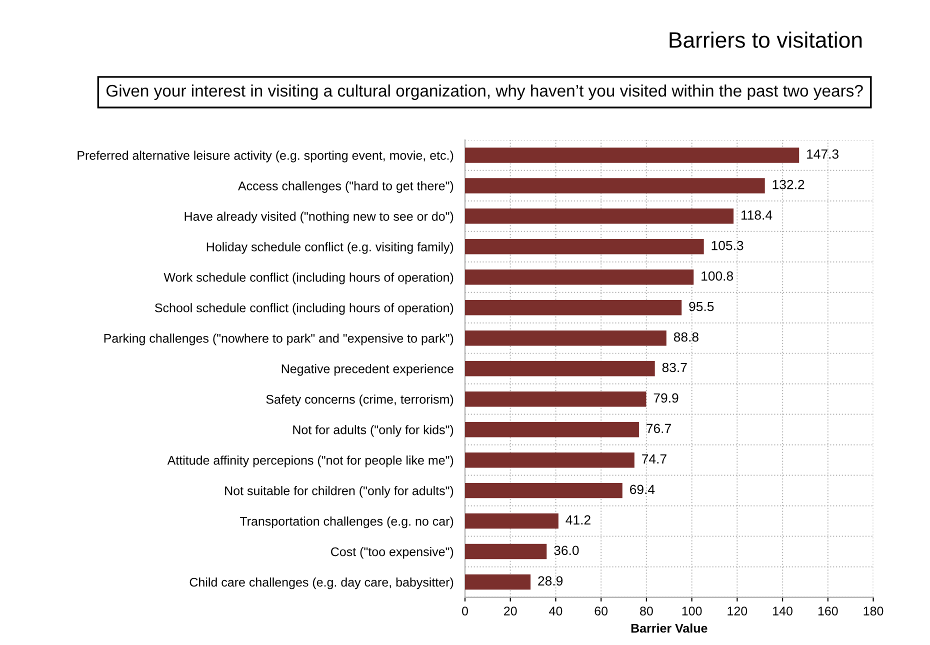 Image resolution: width=930 pixels, height=645 pixels. What do you see at coordinates (346, 187) in the screenshot?
I see `y-tick-label: Access challenges ("hard to get there")` at bounding box center [346, 187].